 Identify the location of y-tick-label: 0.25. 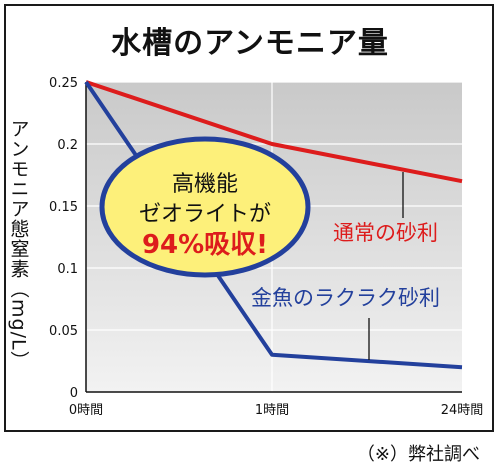
(63, 83).